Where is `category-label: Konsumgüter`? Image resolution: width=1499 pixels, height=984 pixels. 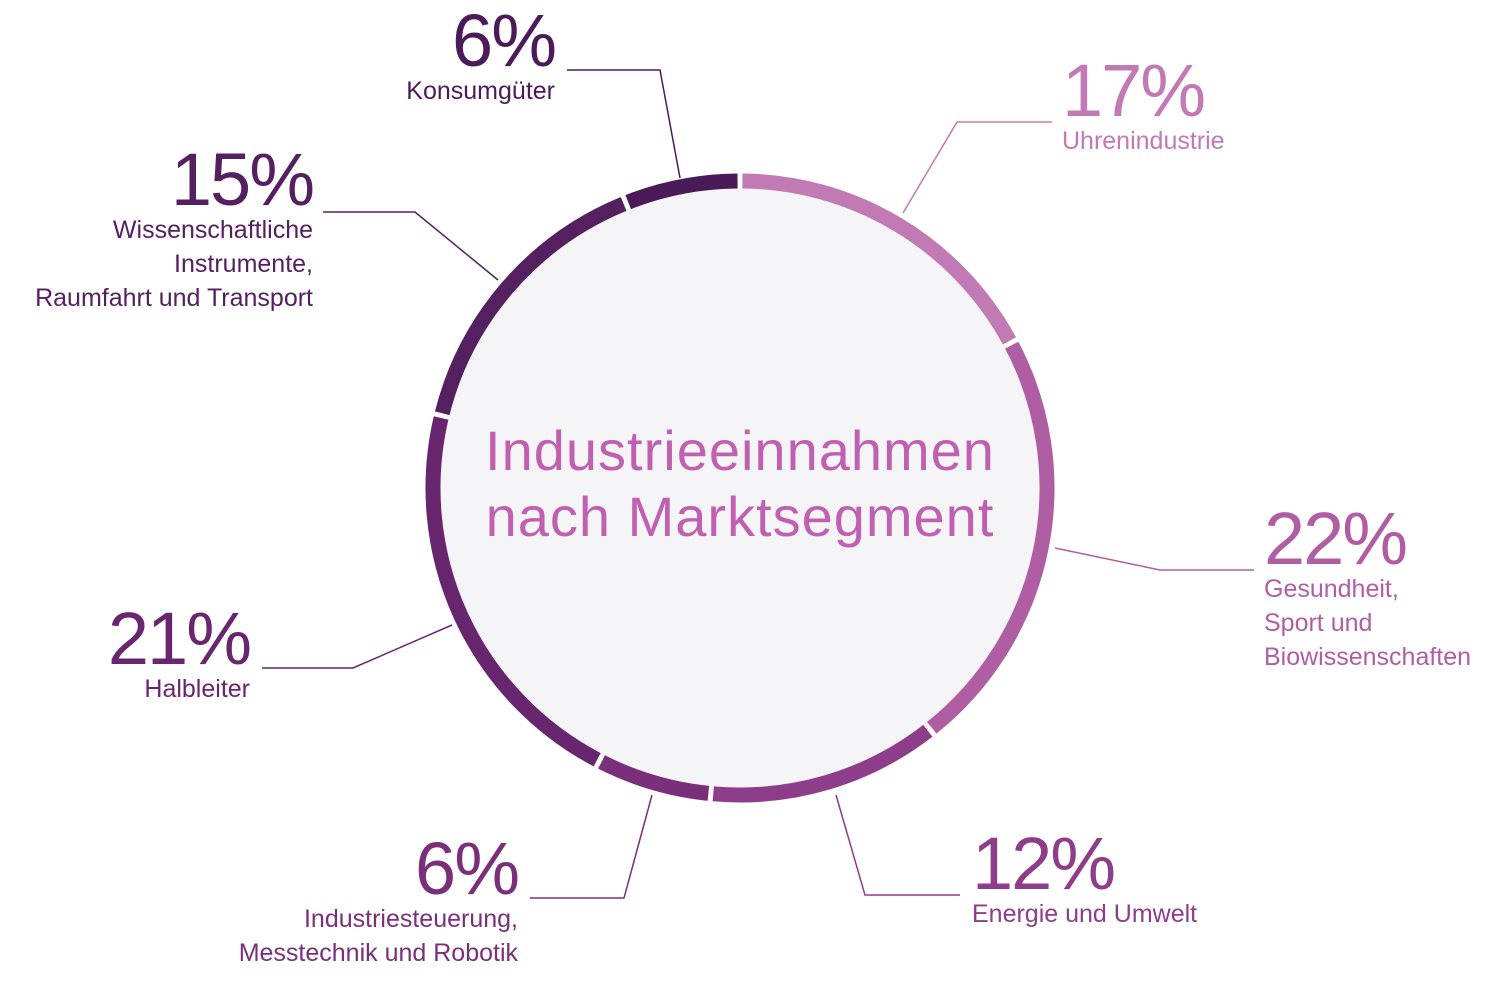 category-label: Konsumgüter is located at coordinates (480, 91).